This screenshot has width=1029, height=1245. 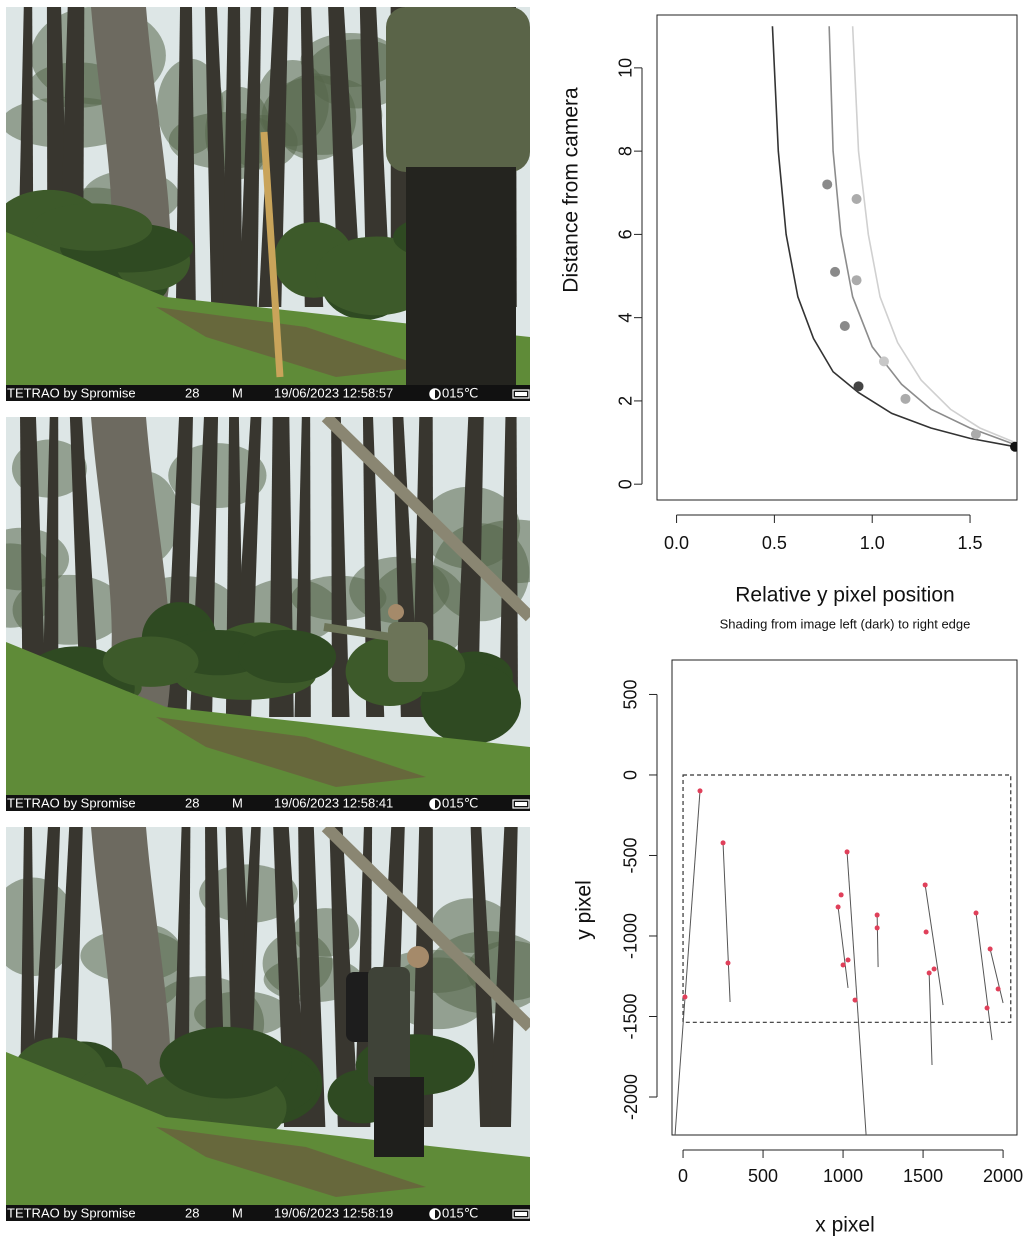 What do you see at coordinates (571, 190) in the screenshot?
I see `y-axis-title: Distance from camera` at bounding box center [571, 190].